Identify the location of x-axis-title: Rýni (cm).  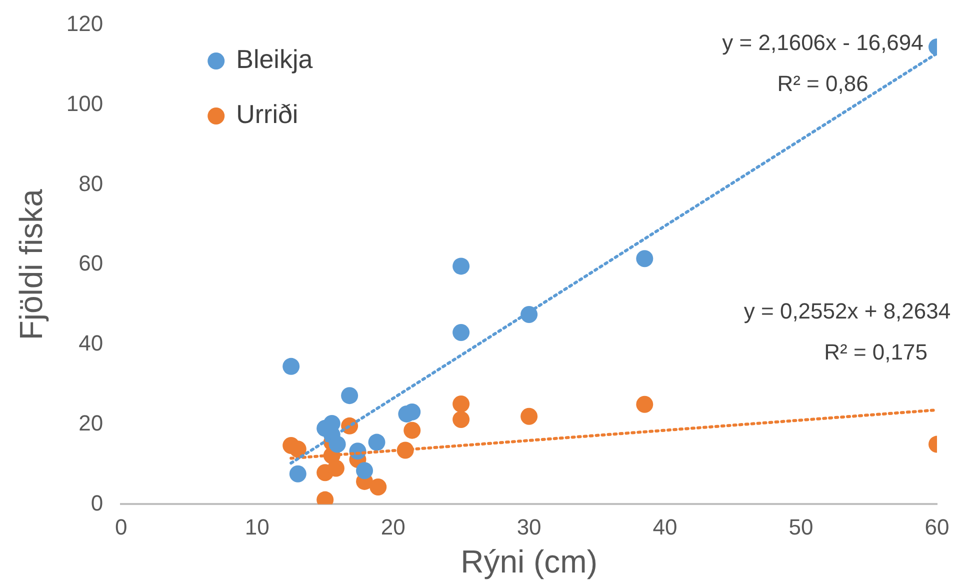
(529, 562).